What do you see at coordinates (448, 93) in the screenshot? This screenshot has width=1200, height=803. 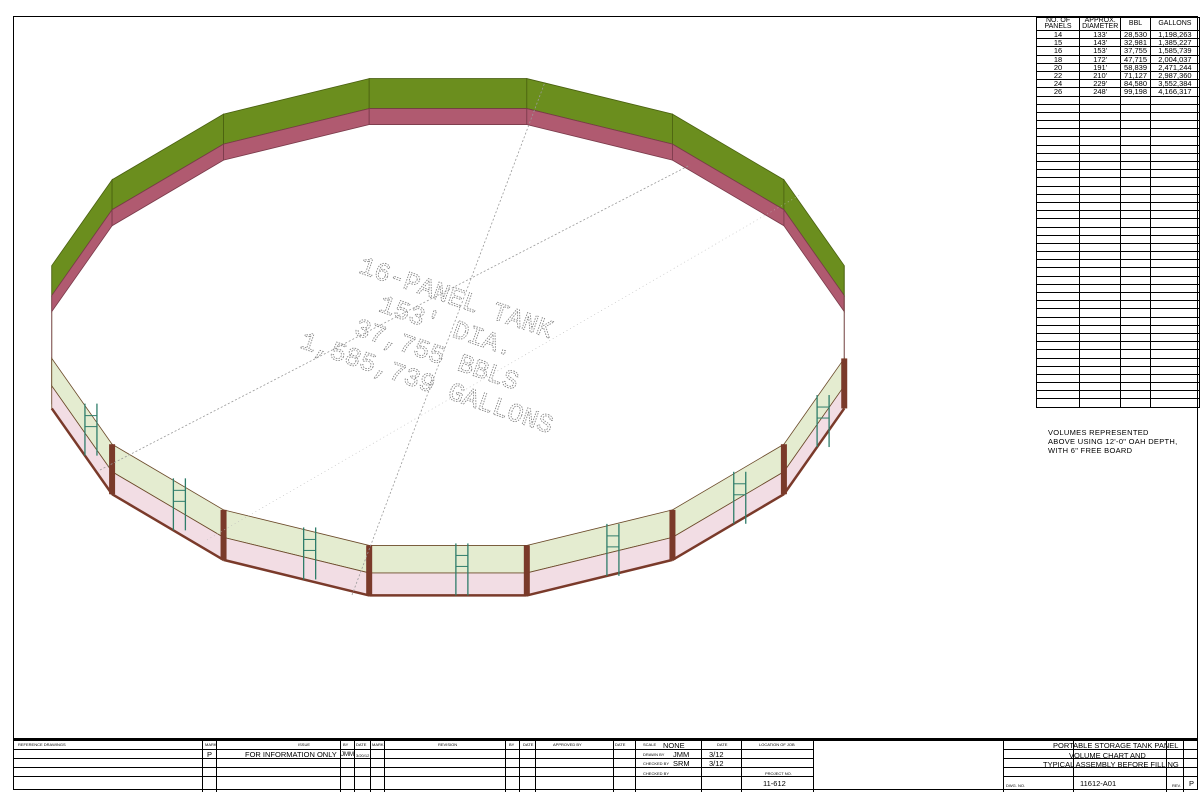 I see `tank-panel-inner-upper` at bounding box center [448, 93].